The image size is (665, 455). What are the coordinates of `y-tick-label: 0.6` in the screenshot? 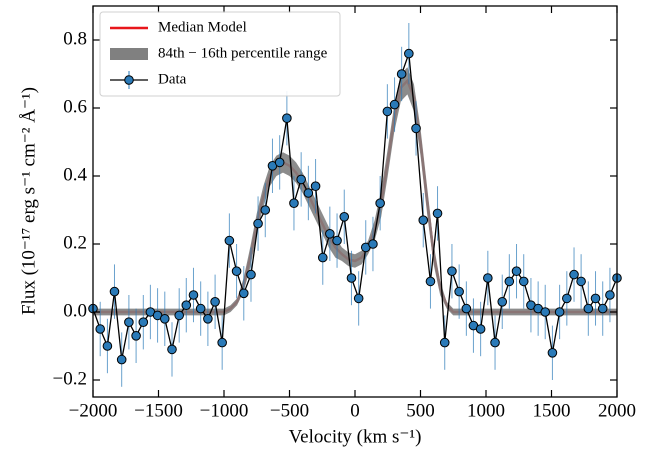 It's located at (75, 106).